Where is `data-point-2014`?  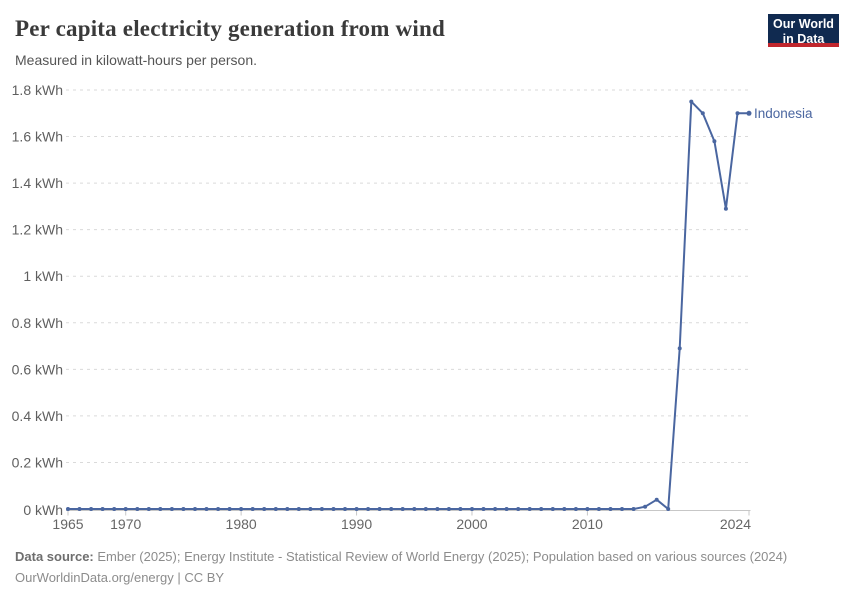
data-point-2014 is located at coordinates (633, 509).